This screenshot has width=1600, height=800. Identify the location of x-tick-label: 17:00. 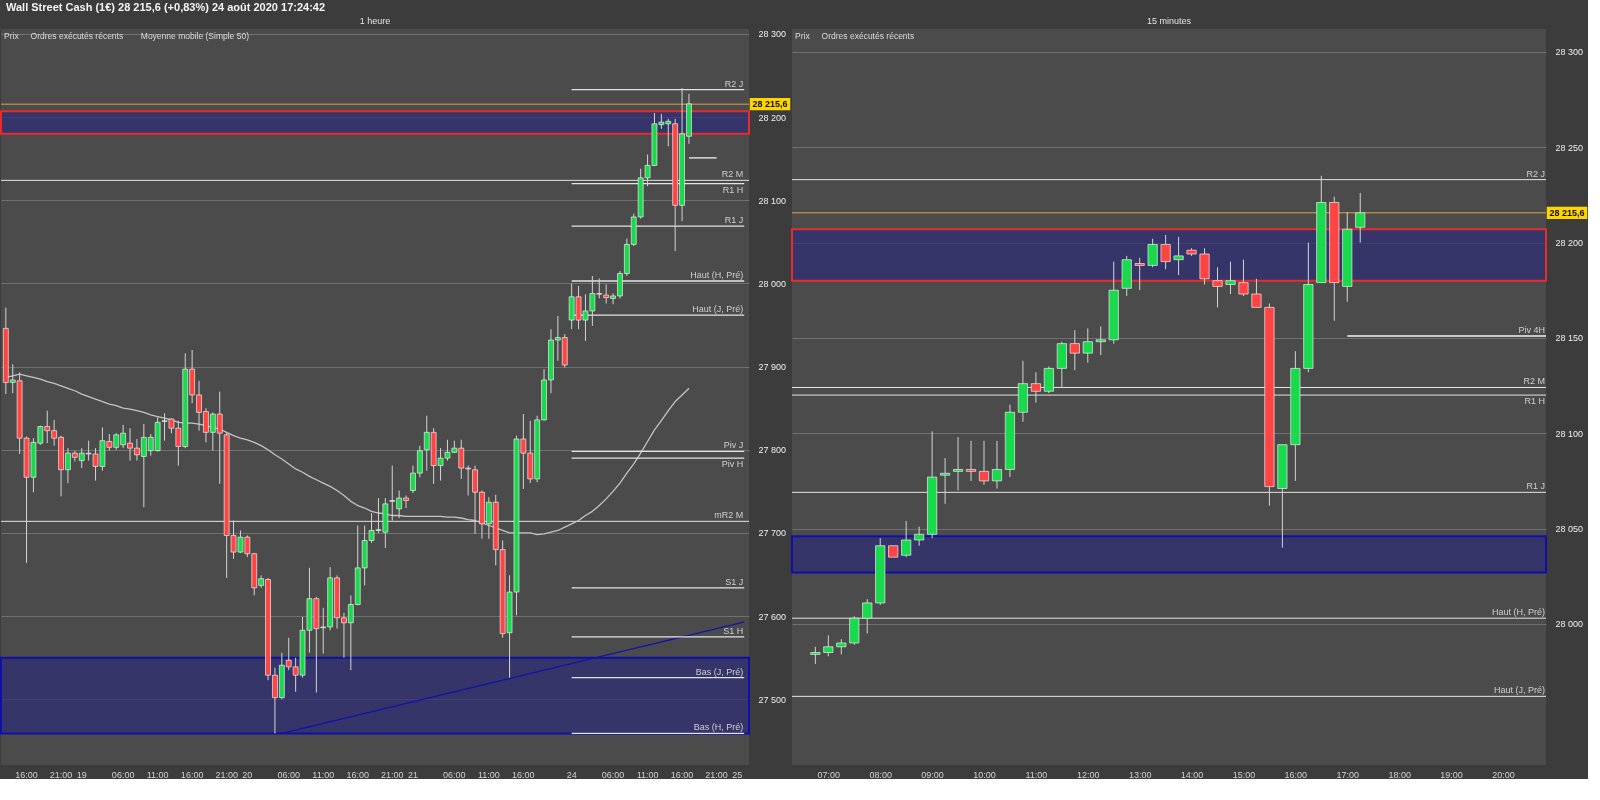
(1348, 774).